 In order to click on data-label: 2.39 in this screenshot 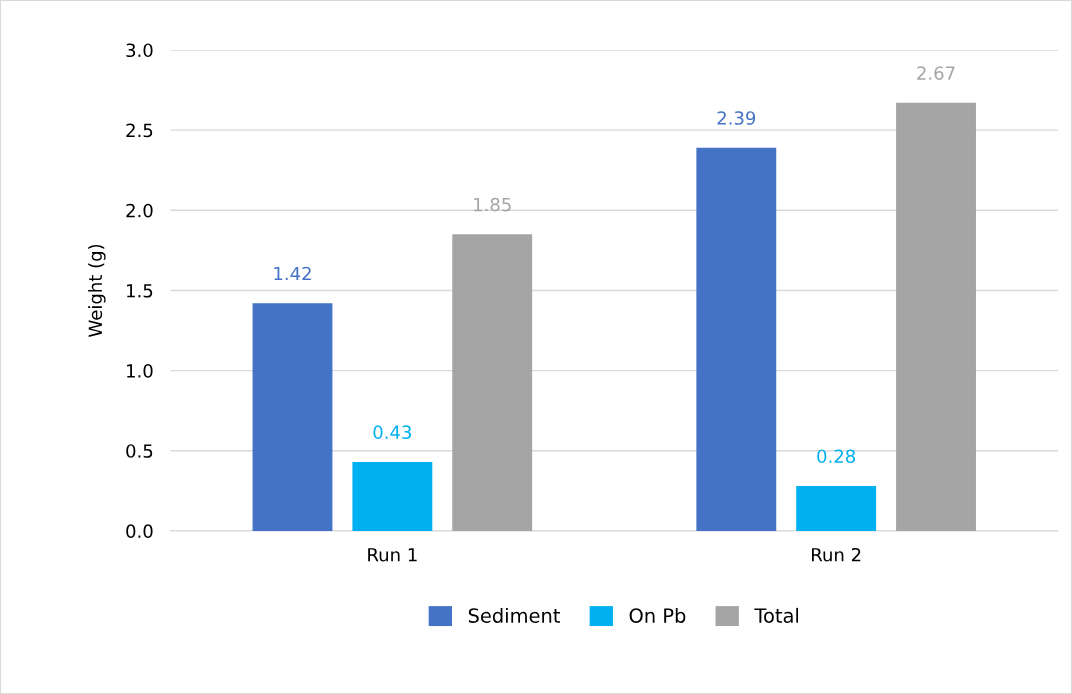, I will do `click(736, 118)`.